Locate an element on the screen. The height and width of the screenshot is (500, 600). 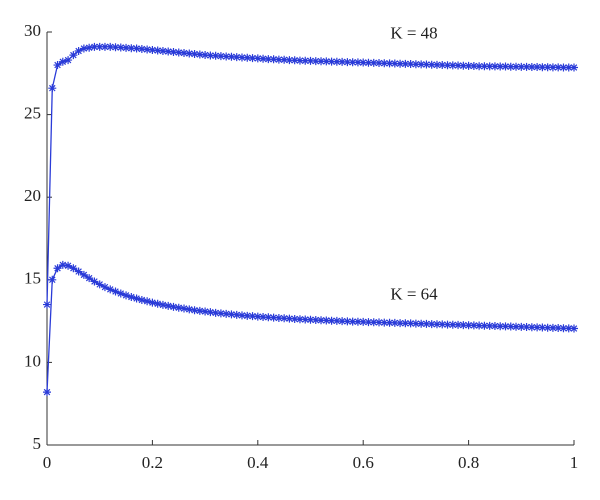
y-tick-label: 5 is located at coordinates (37, 443).